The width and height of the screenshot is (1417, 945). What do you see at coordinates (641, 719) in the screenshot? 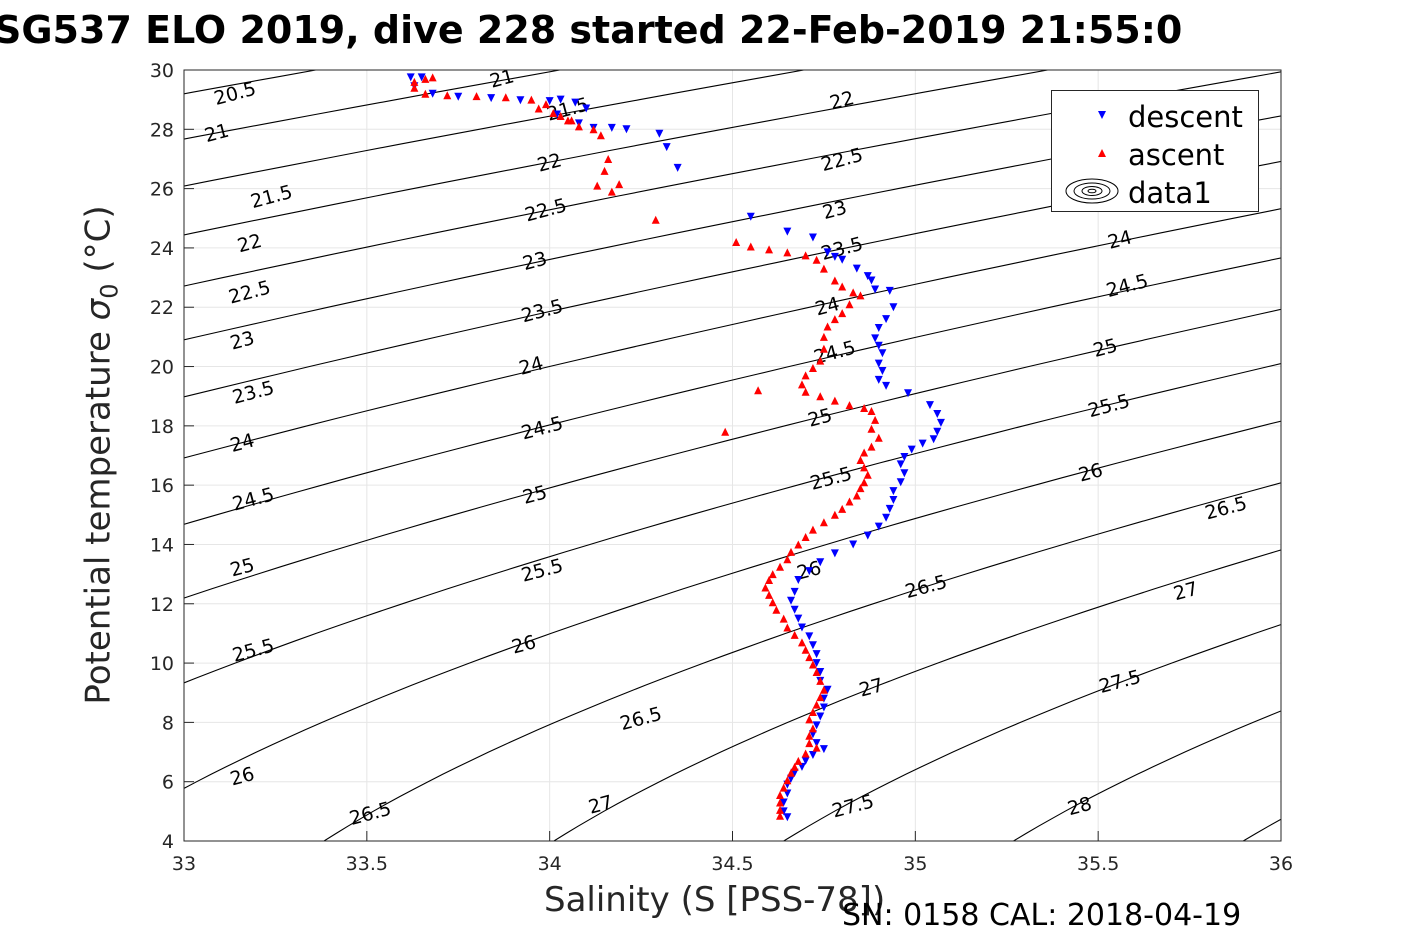
I see `contour-label: 26.5` at bounding box center [641, 719].